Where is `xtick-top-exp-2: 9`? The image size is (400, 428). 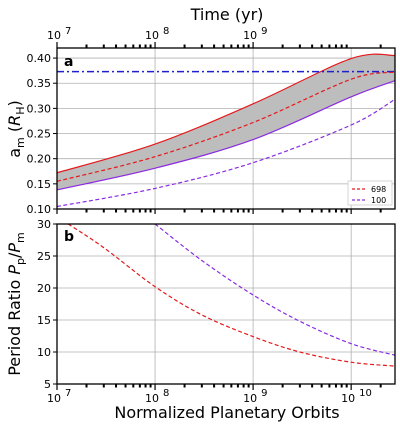 xtick-top-exp-2: 9 is located at coordinates (264, 31).